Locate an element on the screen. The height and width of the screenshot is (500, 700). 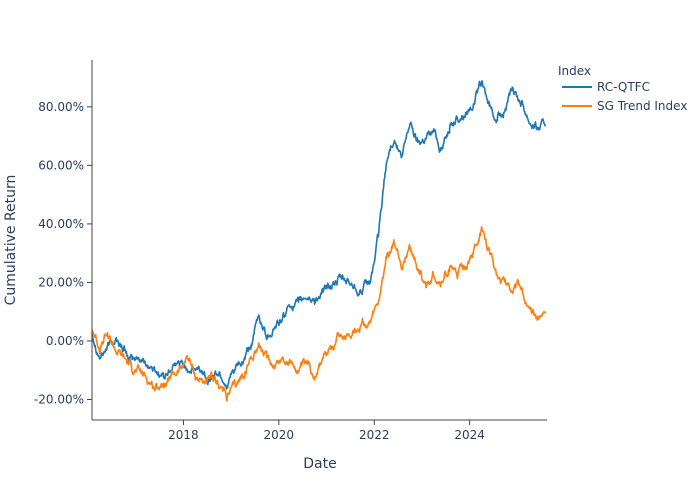
legend-title: Index is located at coordinates (574, 71).